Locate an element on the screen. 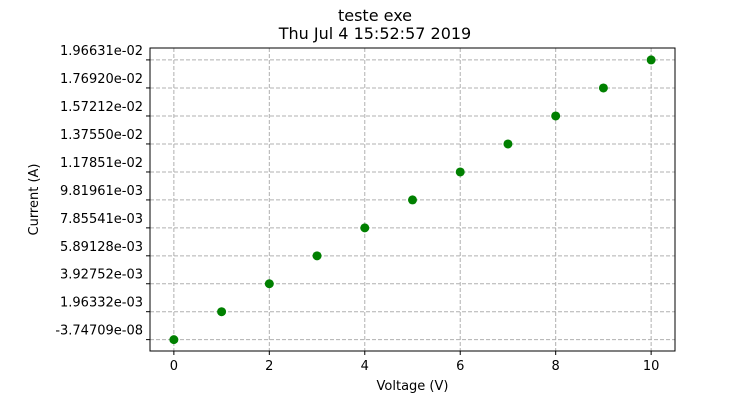 This screenshot has width=750, height=400. y-tick-label: 9.81961e-03 is located at coordinates (101, 191).